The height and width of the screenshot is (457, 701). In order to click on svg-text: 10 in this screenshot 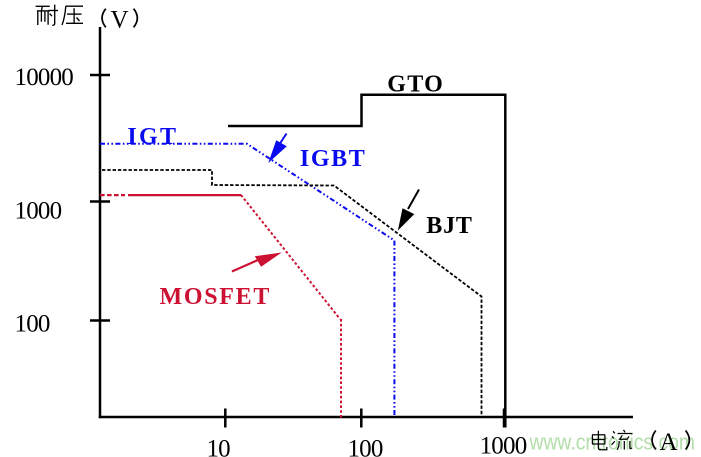, I will do `click(218, 446)`.